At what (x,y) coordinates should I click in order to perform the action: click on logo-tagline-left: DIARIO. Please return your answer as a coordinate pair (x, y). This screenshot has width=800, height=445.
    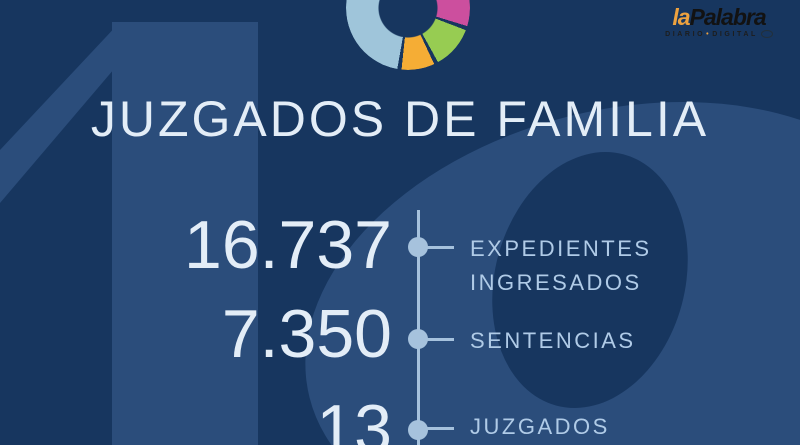
    Looking at the image, I should click on (685, 34).